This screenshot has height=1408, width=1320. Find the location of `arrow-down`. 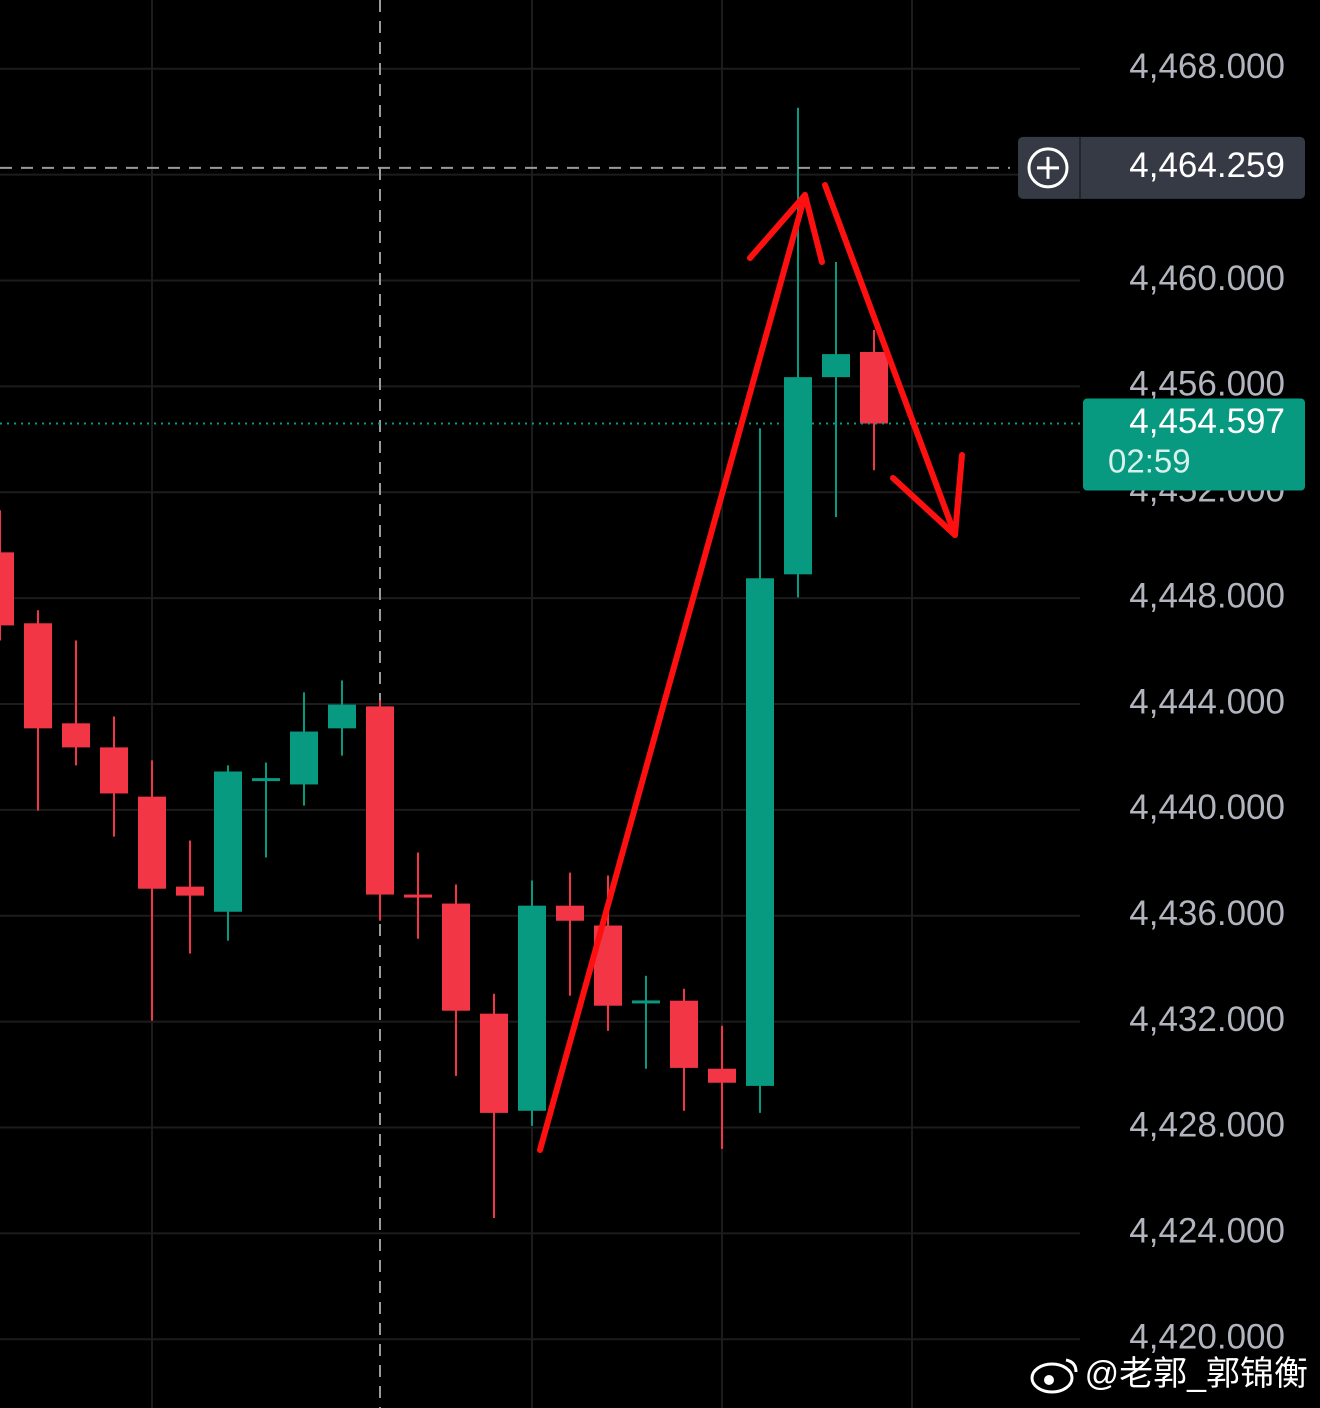

arrow-down is located at coordinates (890, 360).